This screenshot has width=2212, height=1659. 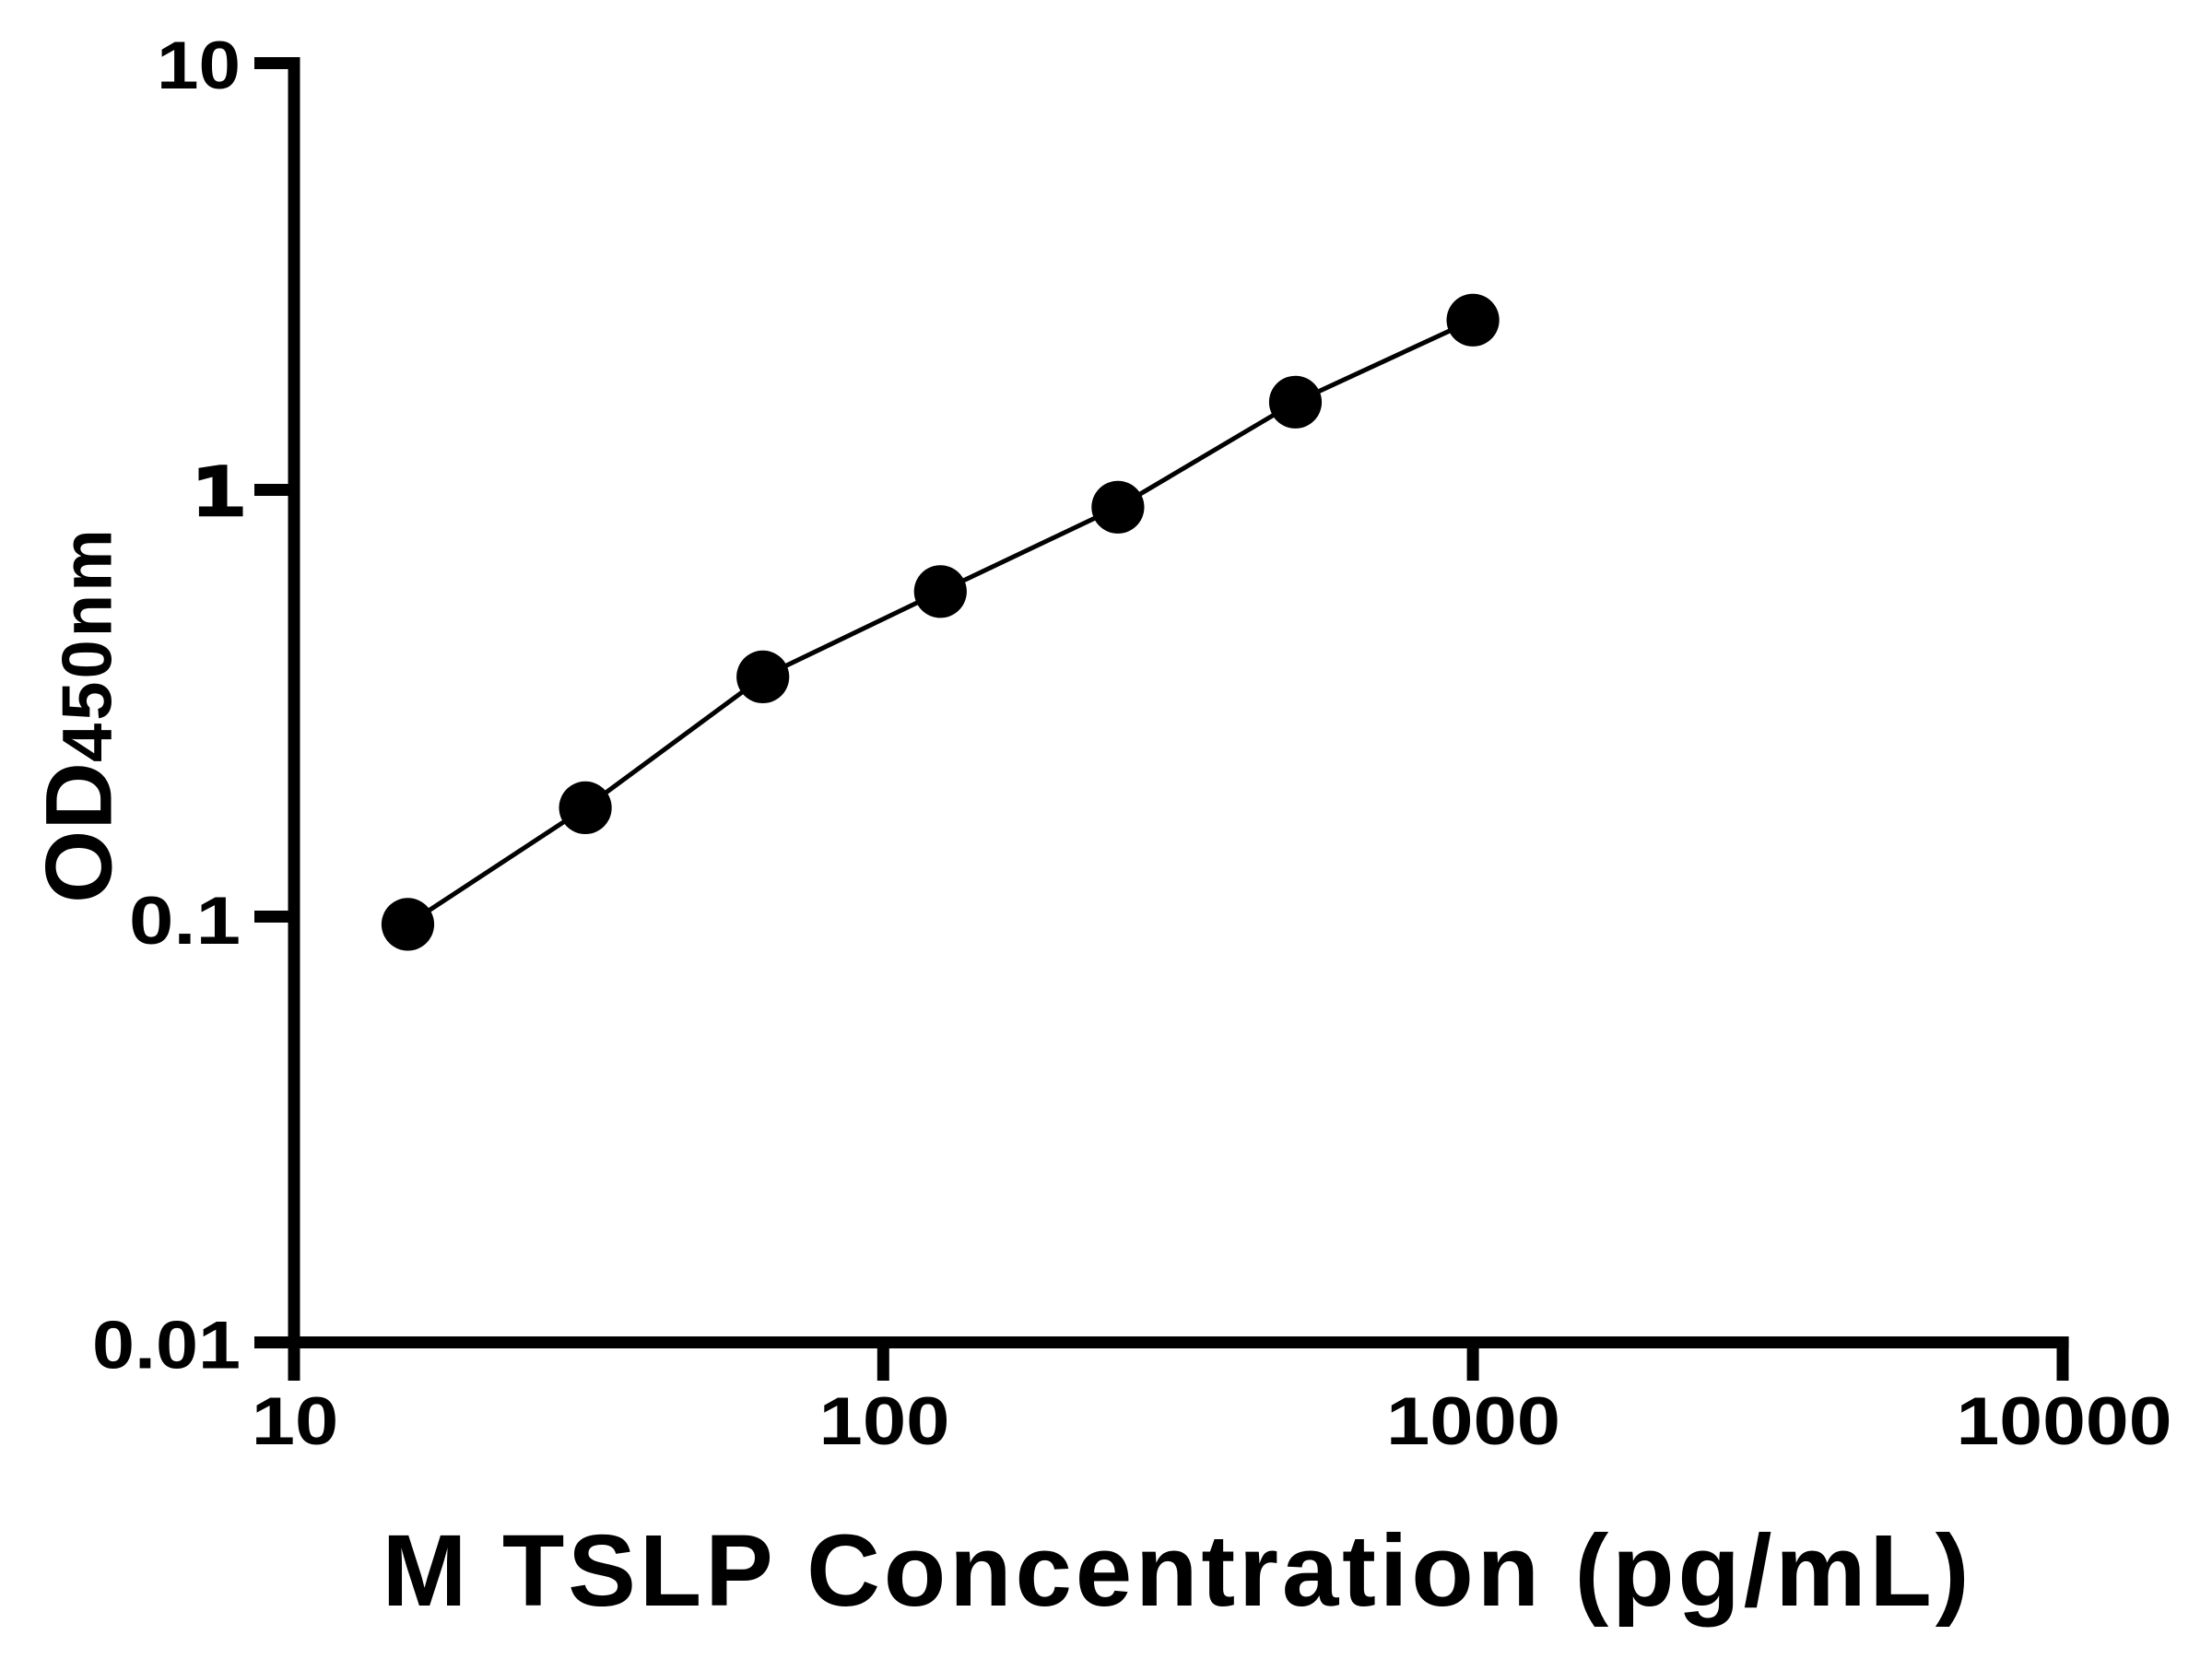 What do you see at coordinates (185, 921) in the screenshot?
I see `svg-text: 0.1` at bounding box center [185, 921].